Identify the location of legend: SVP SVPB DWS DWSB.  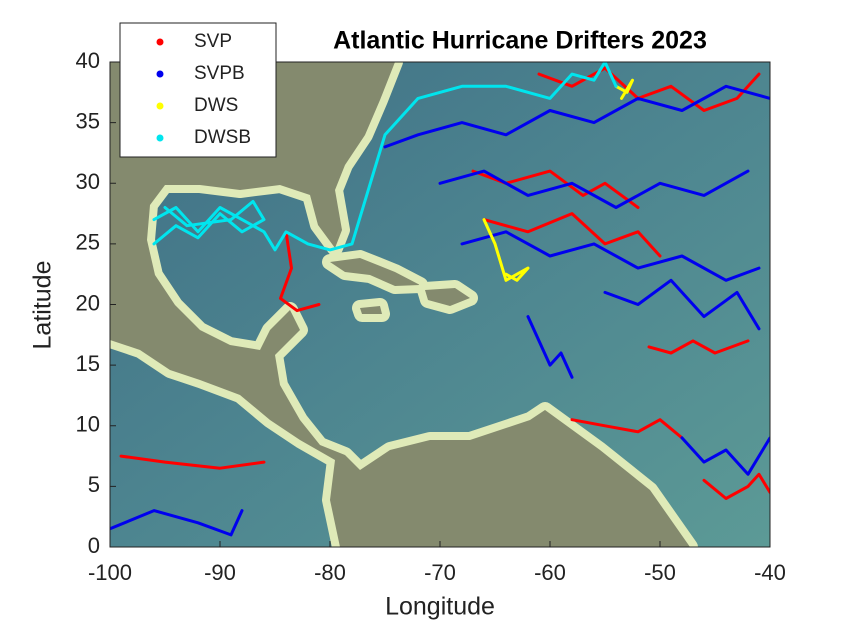
(198, 90).